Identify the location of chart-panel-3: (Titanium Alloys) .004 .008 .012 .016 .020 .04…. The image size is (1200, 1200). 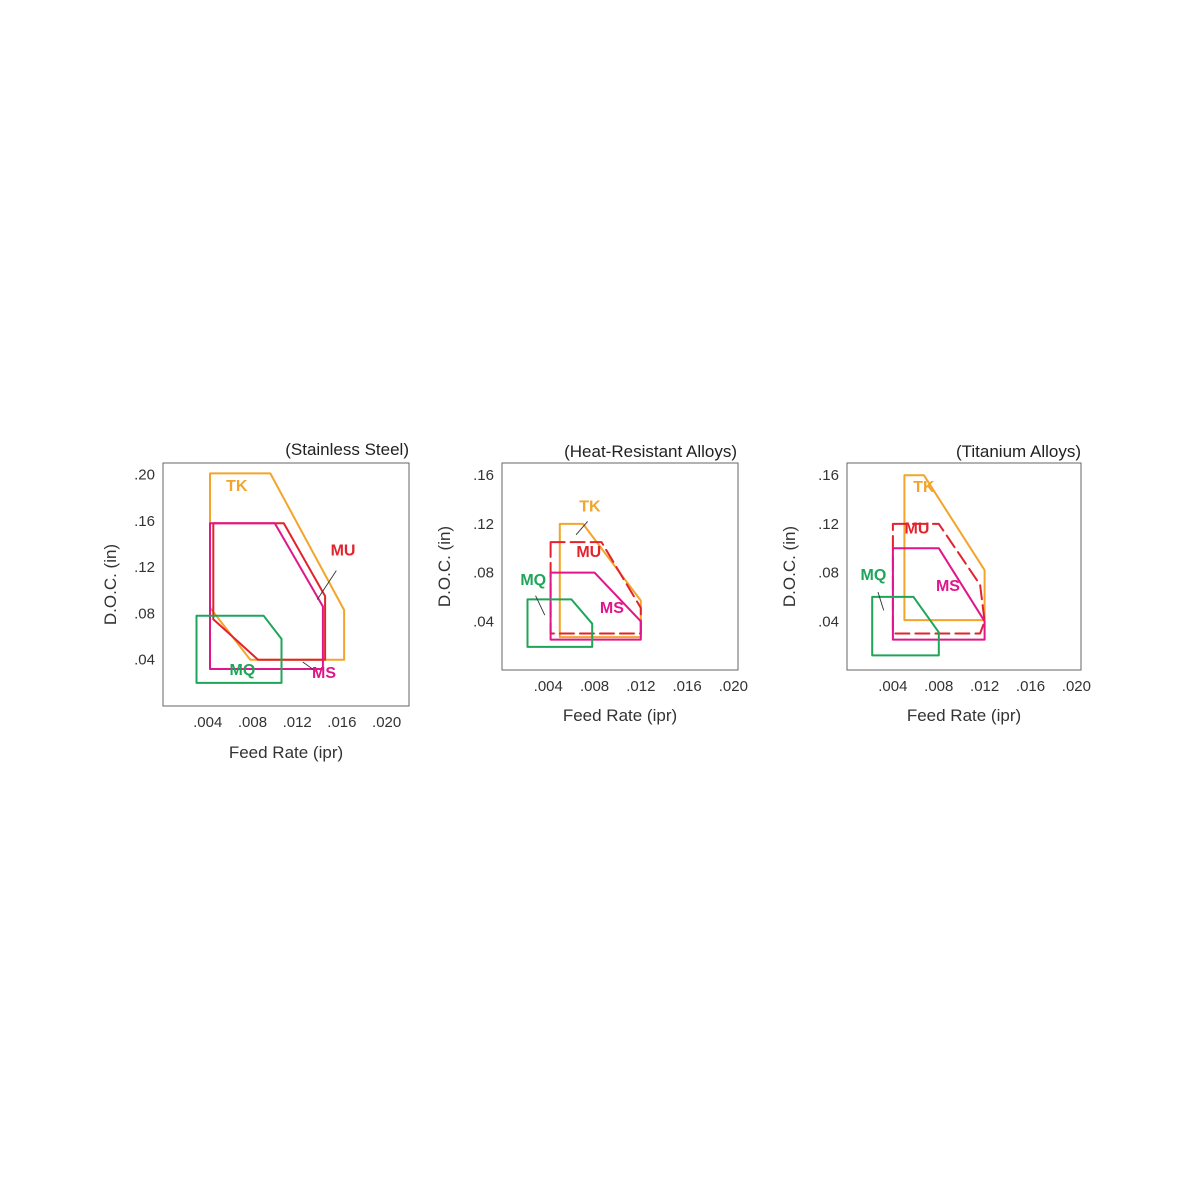
(935, 583).